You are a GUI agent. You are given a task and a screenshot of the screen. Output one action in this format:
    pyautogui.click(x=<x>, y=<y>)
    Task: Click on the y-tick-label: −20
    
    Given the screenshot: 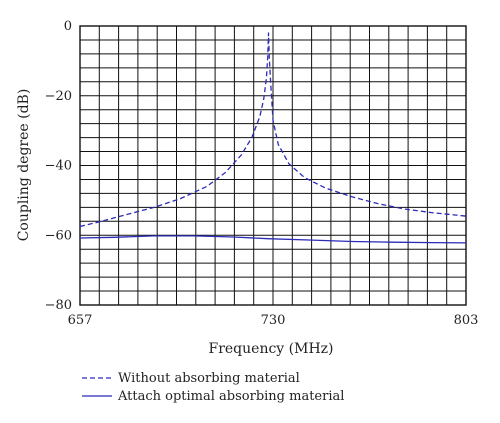 What is the action you would take?
    pyautogui.click(x=58, y=96)
    